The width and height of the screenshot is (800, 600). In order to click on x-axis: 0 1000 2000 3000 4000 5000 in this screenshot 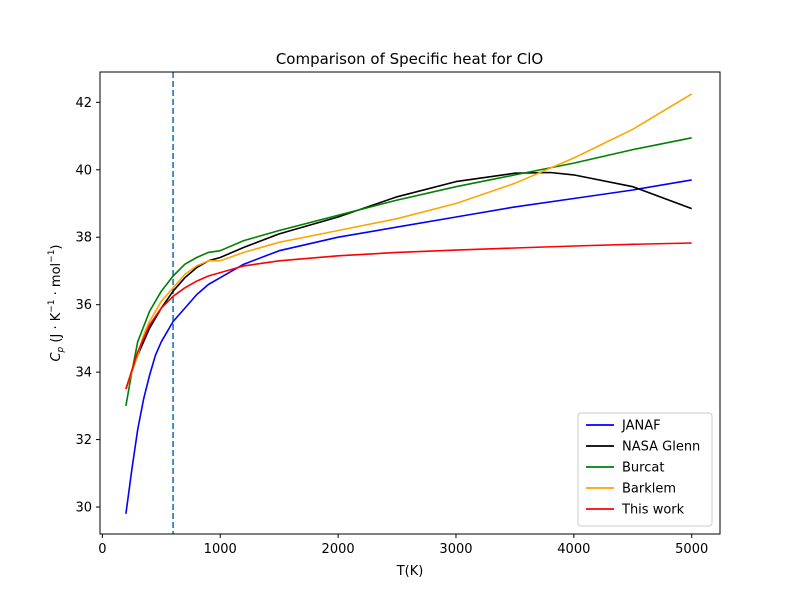, I will do `click(403, 545)`.